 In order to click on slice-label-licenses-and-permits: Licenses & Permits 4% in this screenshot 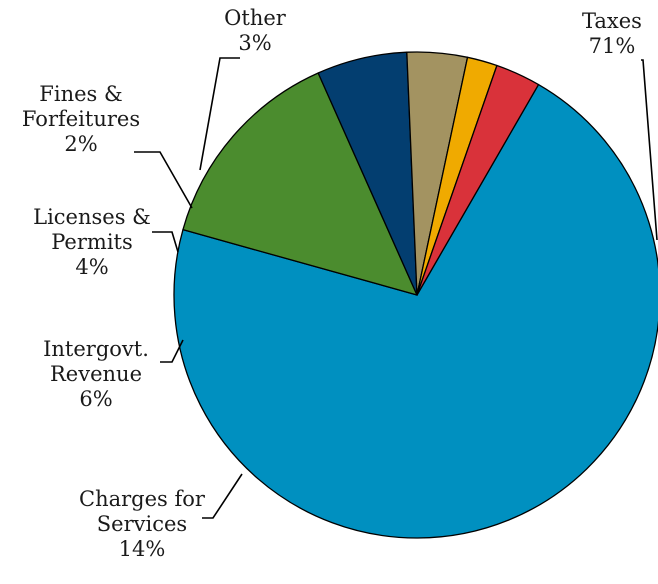, I will do `click(92, 242)`.